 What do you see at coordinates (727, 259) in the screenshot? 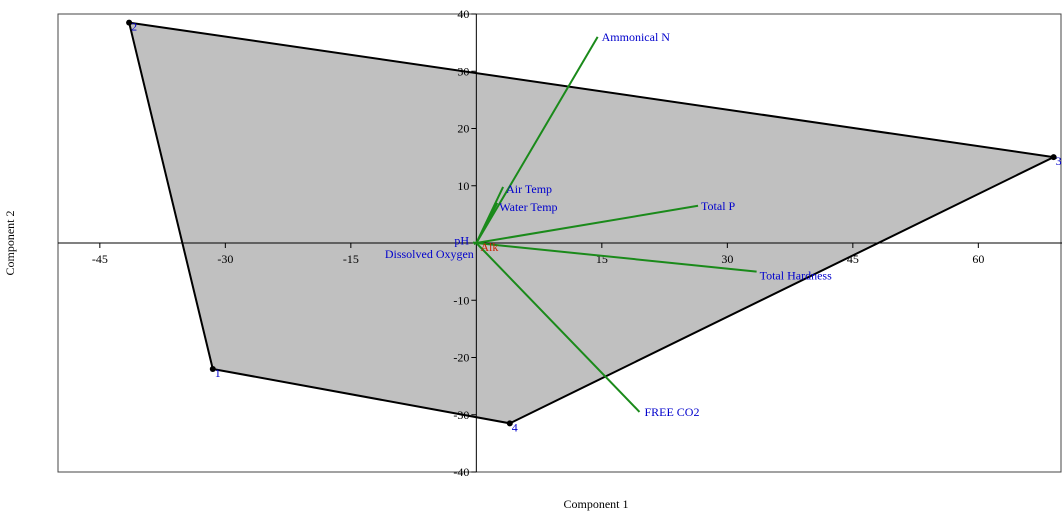
I see `x-tick-label: 30` at bounding box center [727, 259].